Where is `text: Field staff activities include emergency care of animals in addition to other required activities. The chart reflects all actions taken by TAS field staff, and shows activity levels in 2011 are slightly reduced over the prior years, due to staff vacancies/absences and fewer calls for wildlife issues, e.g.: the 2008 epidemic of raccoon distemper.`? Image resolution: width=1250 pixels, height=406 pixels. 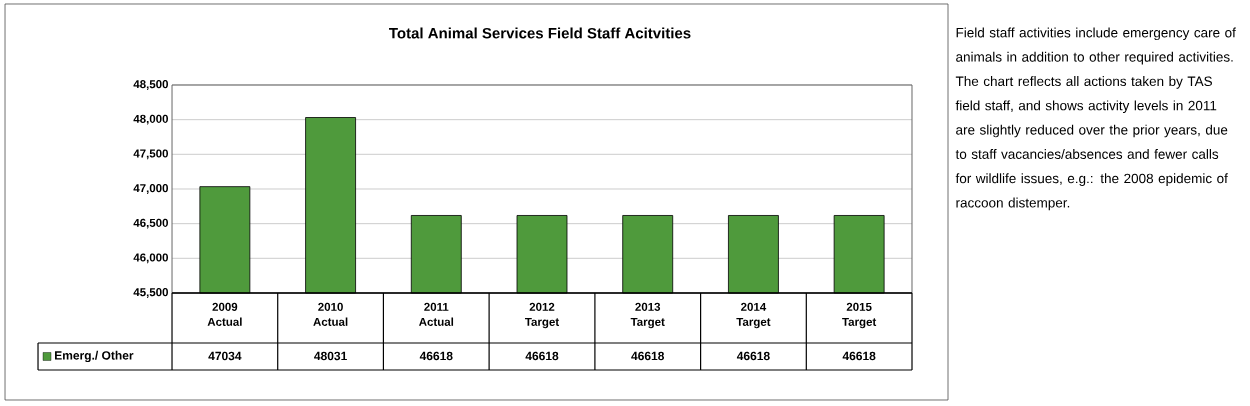 text: Field staff activities include emergency care of animals in addition to other required activities. The chart reflects all actions taken by TAS field staff, and shows activity levels in 2011 are slightly reduced over the prior years, due to staff vacancies/absences and fewer calls for wildlife issues, e.g.: the 2008 epidemic of raccoon distemper. is located at coordinates (1095, 119).